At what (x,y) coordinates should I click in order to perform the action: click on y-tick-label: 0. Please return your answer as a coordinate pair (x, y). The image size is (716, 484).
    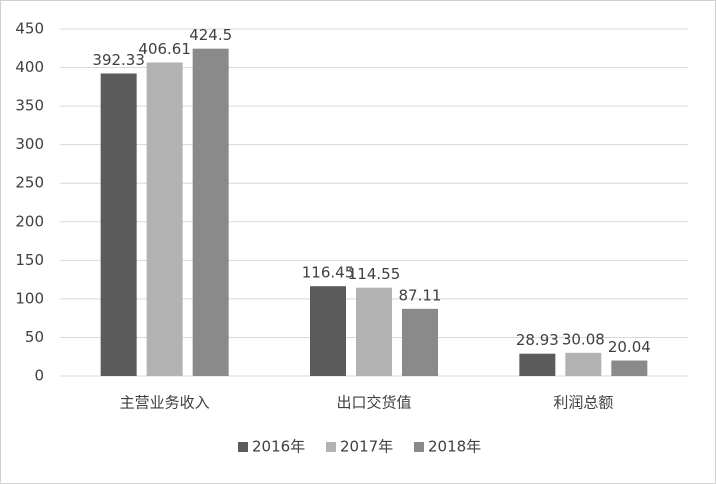
    Looking at the image, I should click on (39, 376).